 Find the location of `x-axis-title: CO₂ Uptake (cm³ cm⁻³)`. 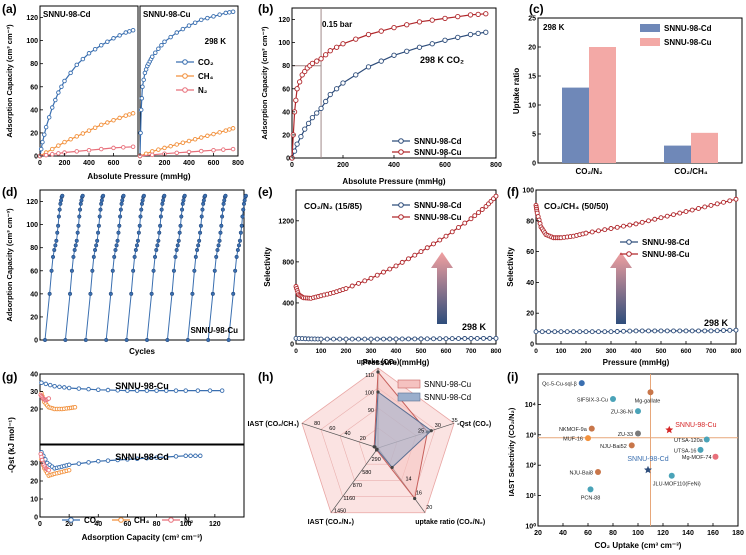

x-axis-title: CO₂ Uptake (cm³ cm⁻³) is located at coordinates (638, 545).